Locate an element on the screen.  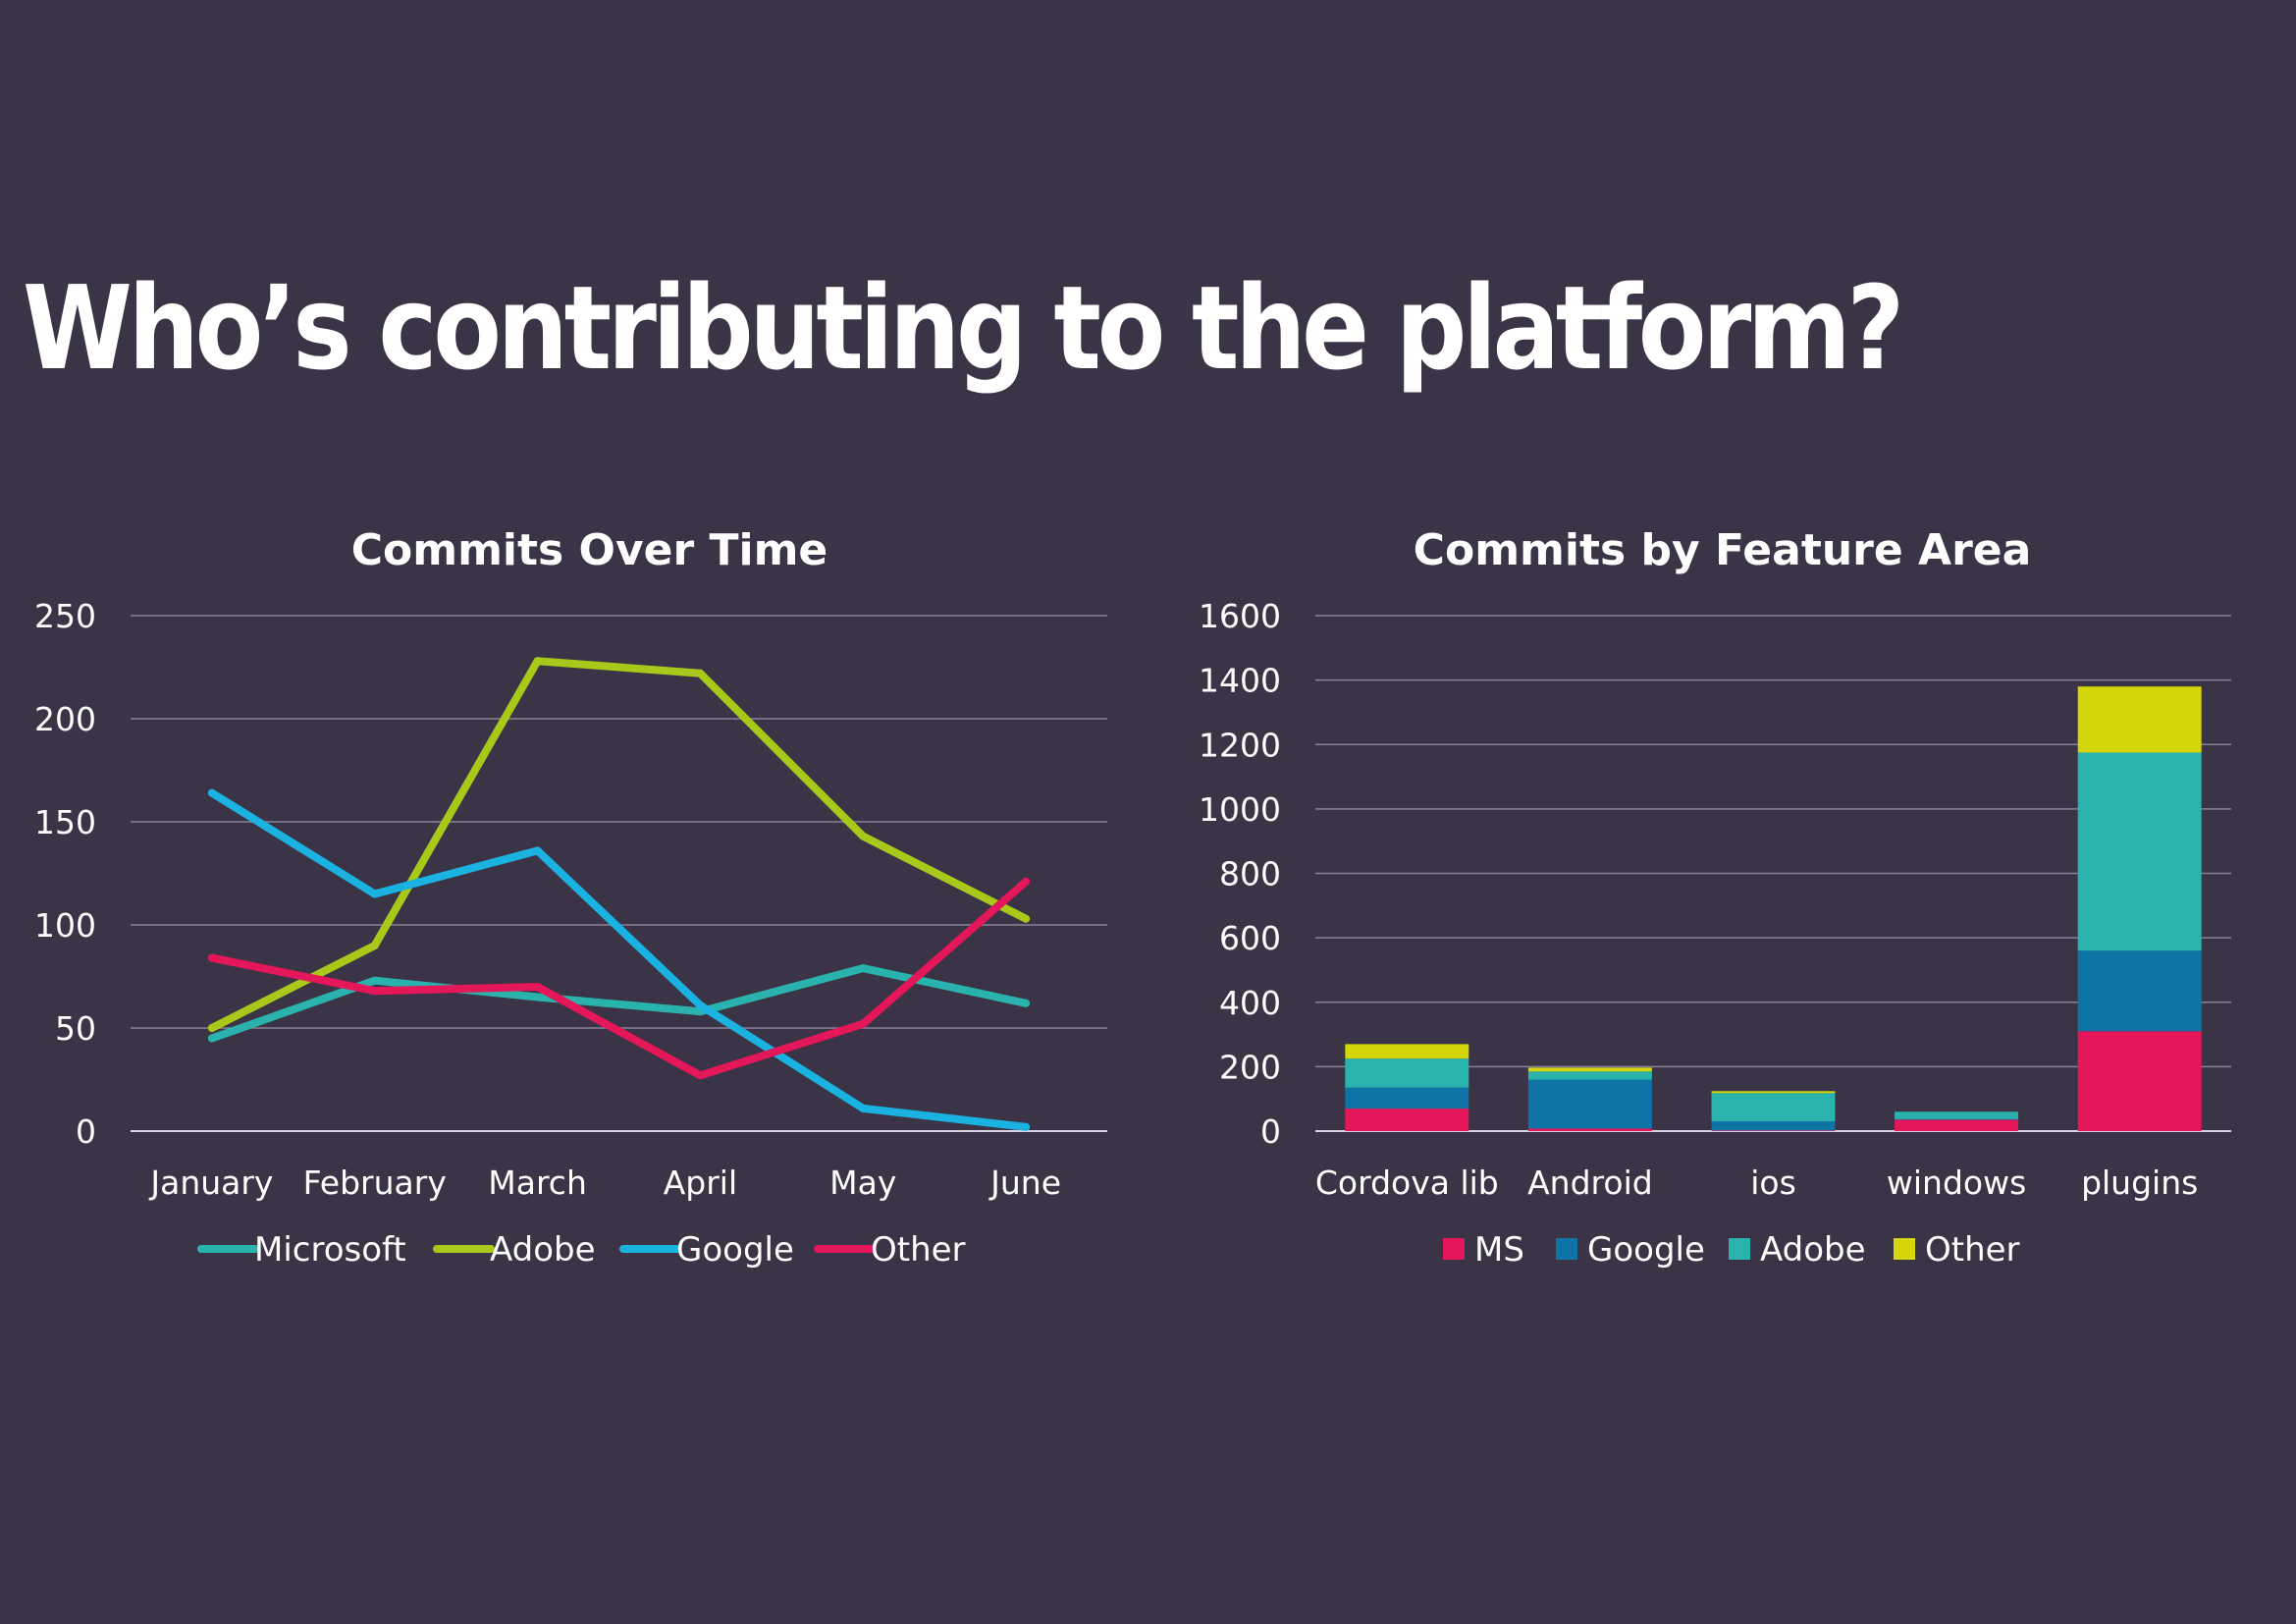
line-point-google-june is located at coordinates (1027, 1126).